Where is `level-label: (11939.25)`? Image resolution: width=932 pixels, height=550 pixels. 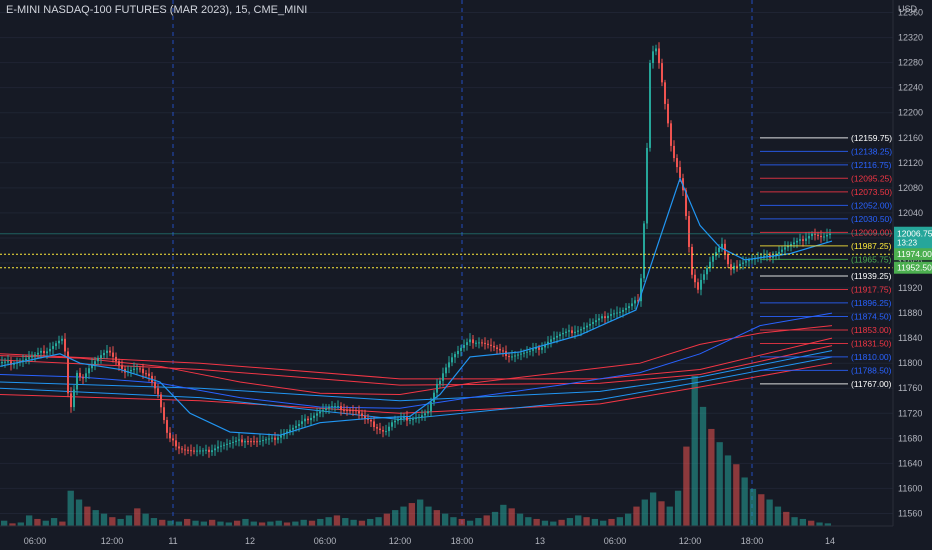
level-label: (11939.25) is located at coordinates (871, 276).